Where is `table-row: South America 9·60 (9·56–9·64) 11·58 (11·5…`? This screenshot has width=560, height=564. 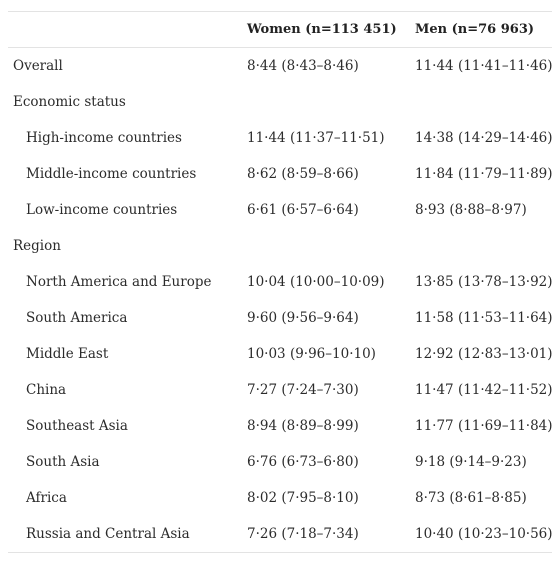
table-row: South America 9·60 (9·56–9·64) 11·58 (11·5… is located at coordinates (280, 318).